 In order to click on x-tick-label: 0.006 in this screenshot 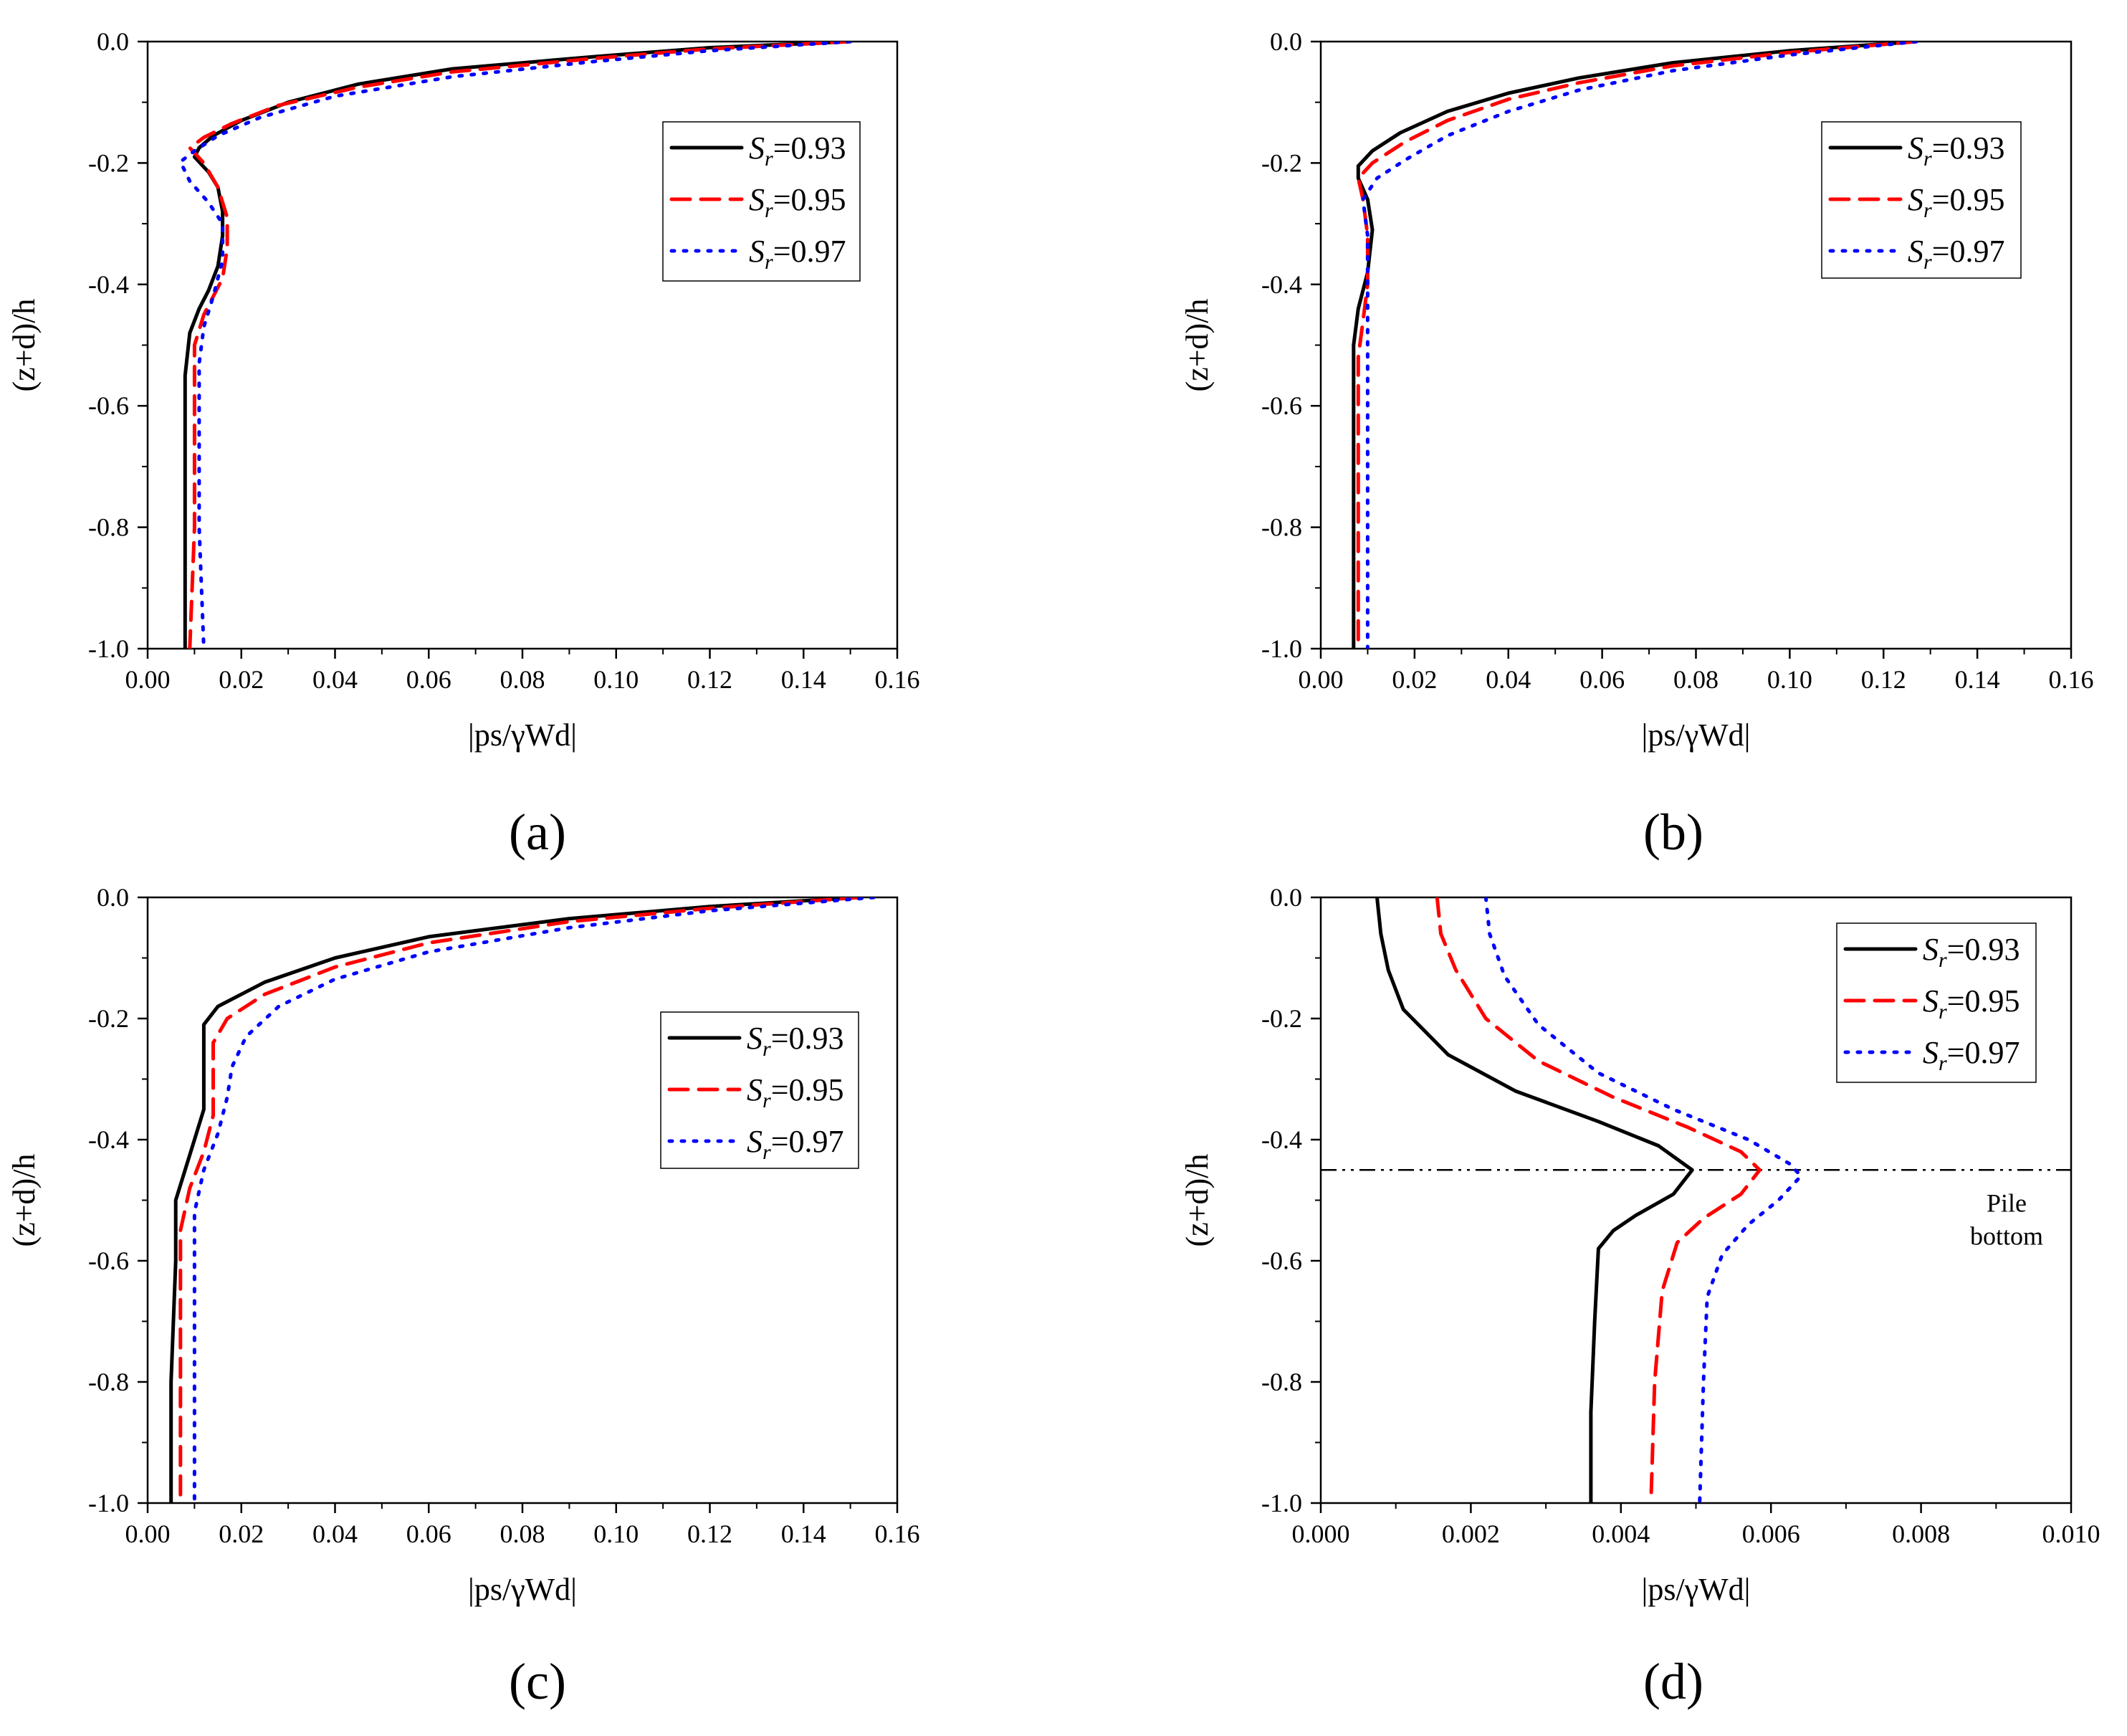, I will do `click(1771, 1534)`.